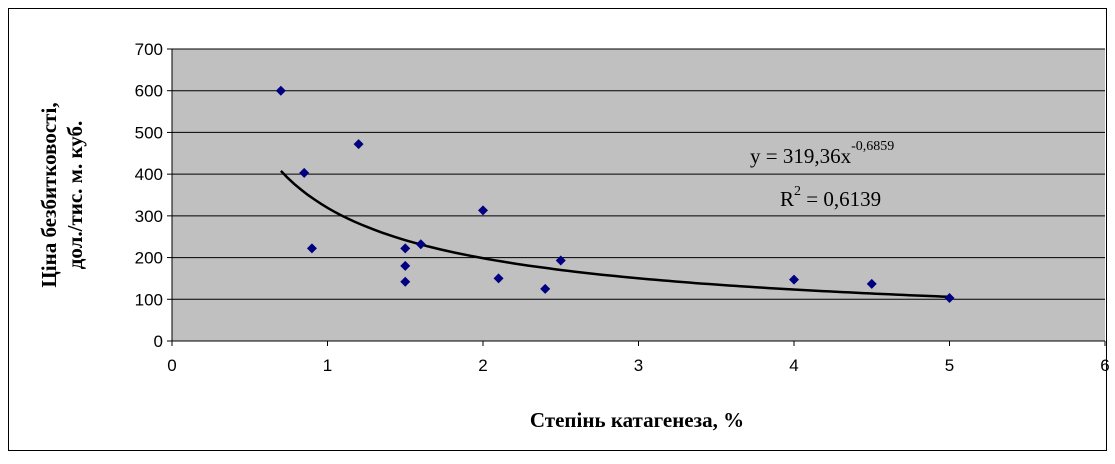 This screenshot has width=1115, height=464. Describe the element at coordinates (793, 365) in the screenshot. I see `x-tick-label: 4` at that location.